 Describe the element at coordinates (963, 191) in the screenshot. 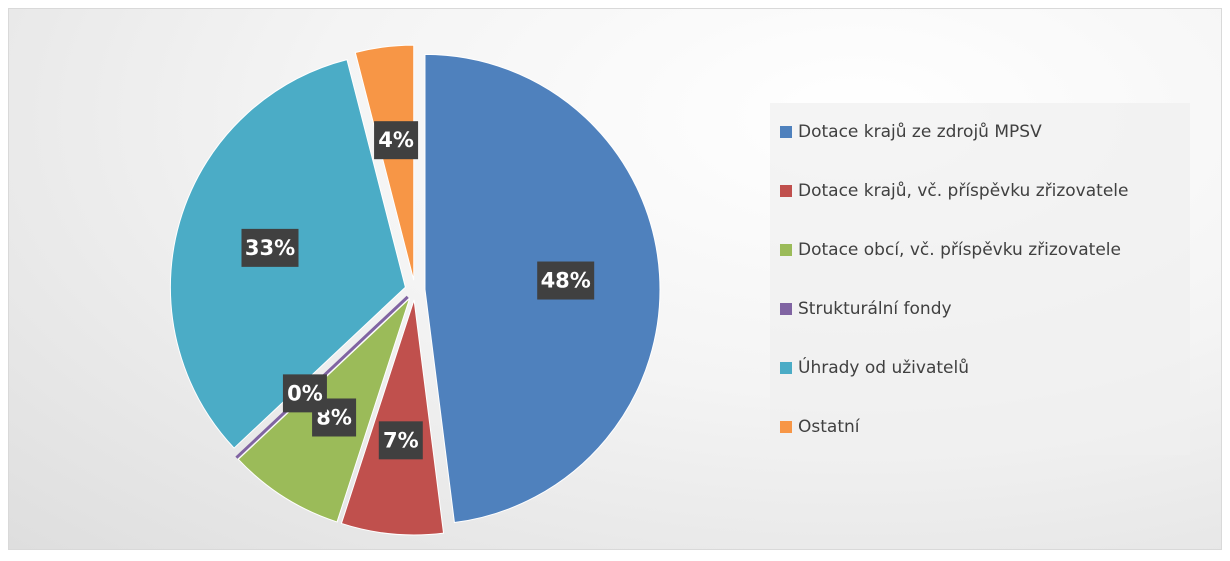

I see `legend-label: Dotace krajů, vč. příspěvku zřizovatele` at that location.